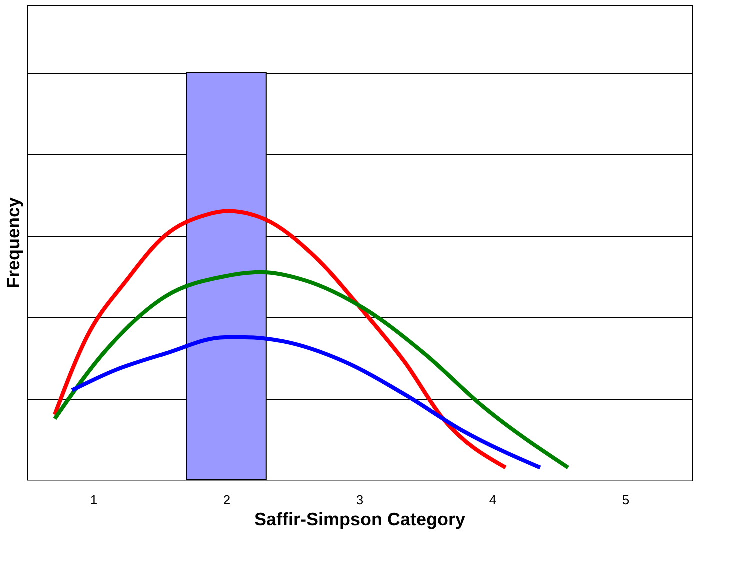  Describe the element at coordinates (360, 520) in the screenshot. I see `x-axis-title: Saffir-Simpson Category` at that location.